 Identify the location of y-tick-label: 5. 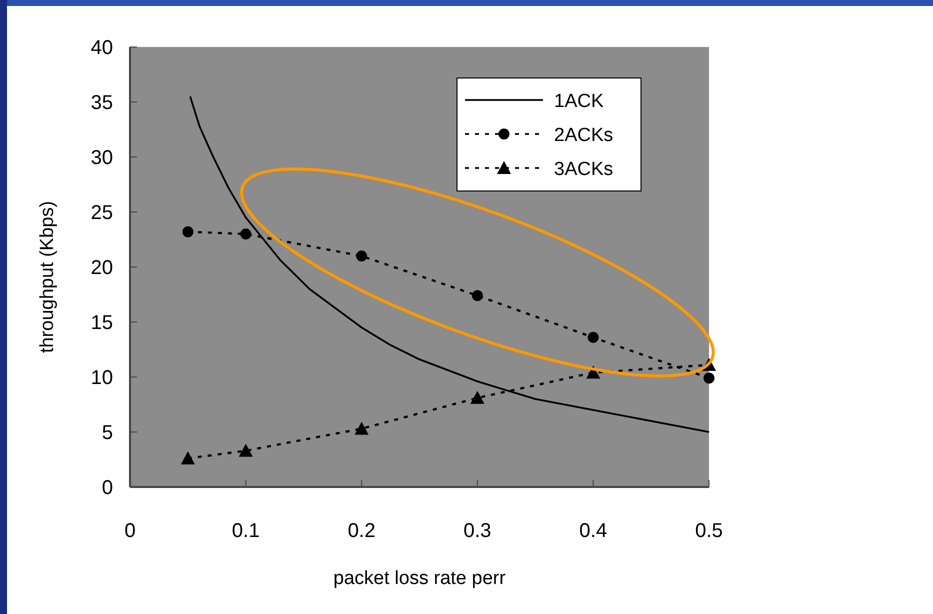
(107, 433).